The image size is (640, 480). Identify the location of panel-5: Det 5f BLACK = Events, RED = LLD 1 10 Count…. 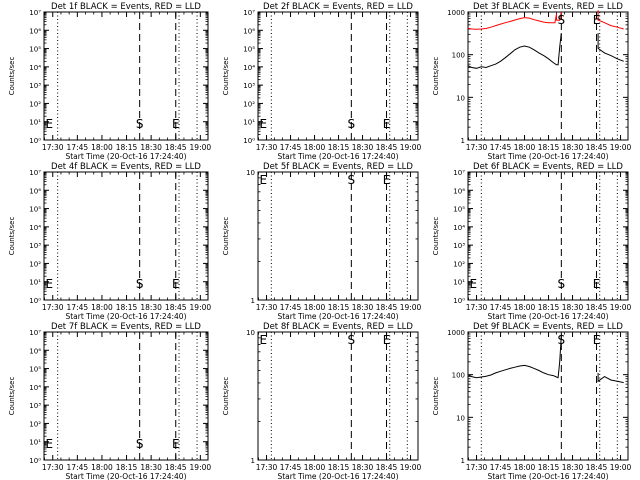
(322, 241).